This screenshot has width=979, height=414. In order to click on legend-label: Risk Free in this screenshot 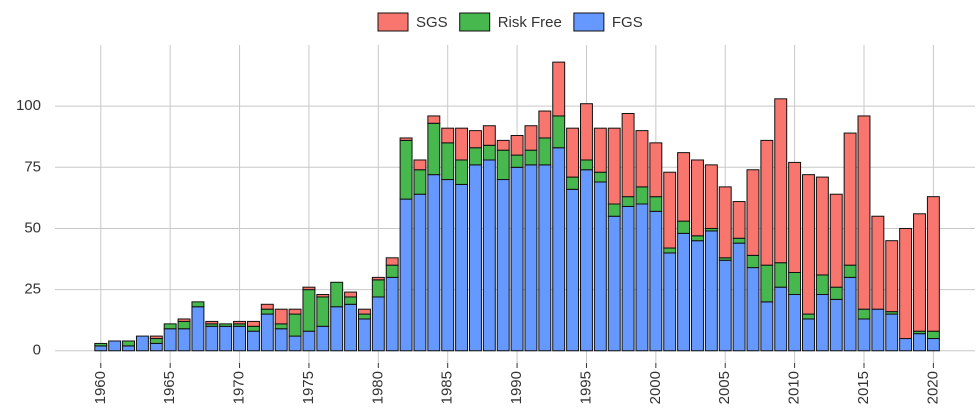, I will do `click(530, 22)`.